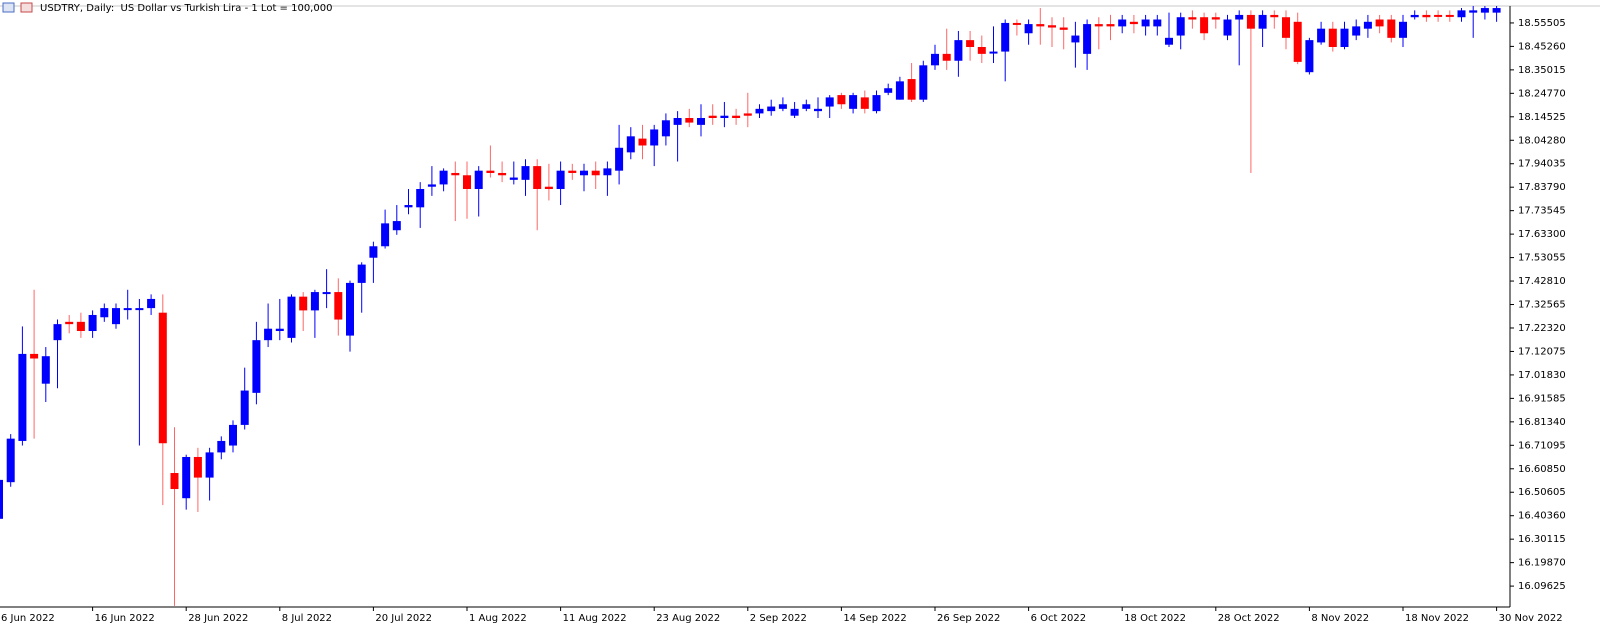 This screenshot has width=1600, height=641. Describe the element at coordinates (1058, 618) in the screenshot. I see `x-tick-label: 6 Oct 2022` at that location.